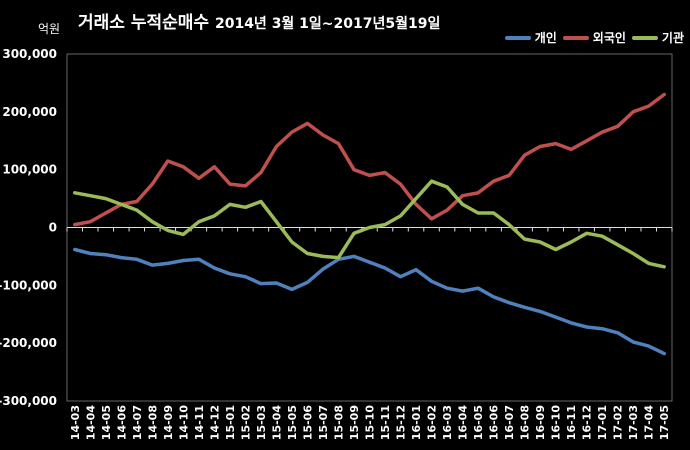  I want to click on y-tick-label: -100,000, so click(28, 285).